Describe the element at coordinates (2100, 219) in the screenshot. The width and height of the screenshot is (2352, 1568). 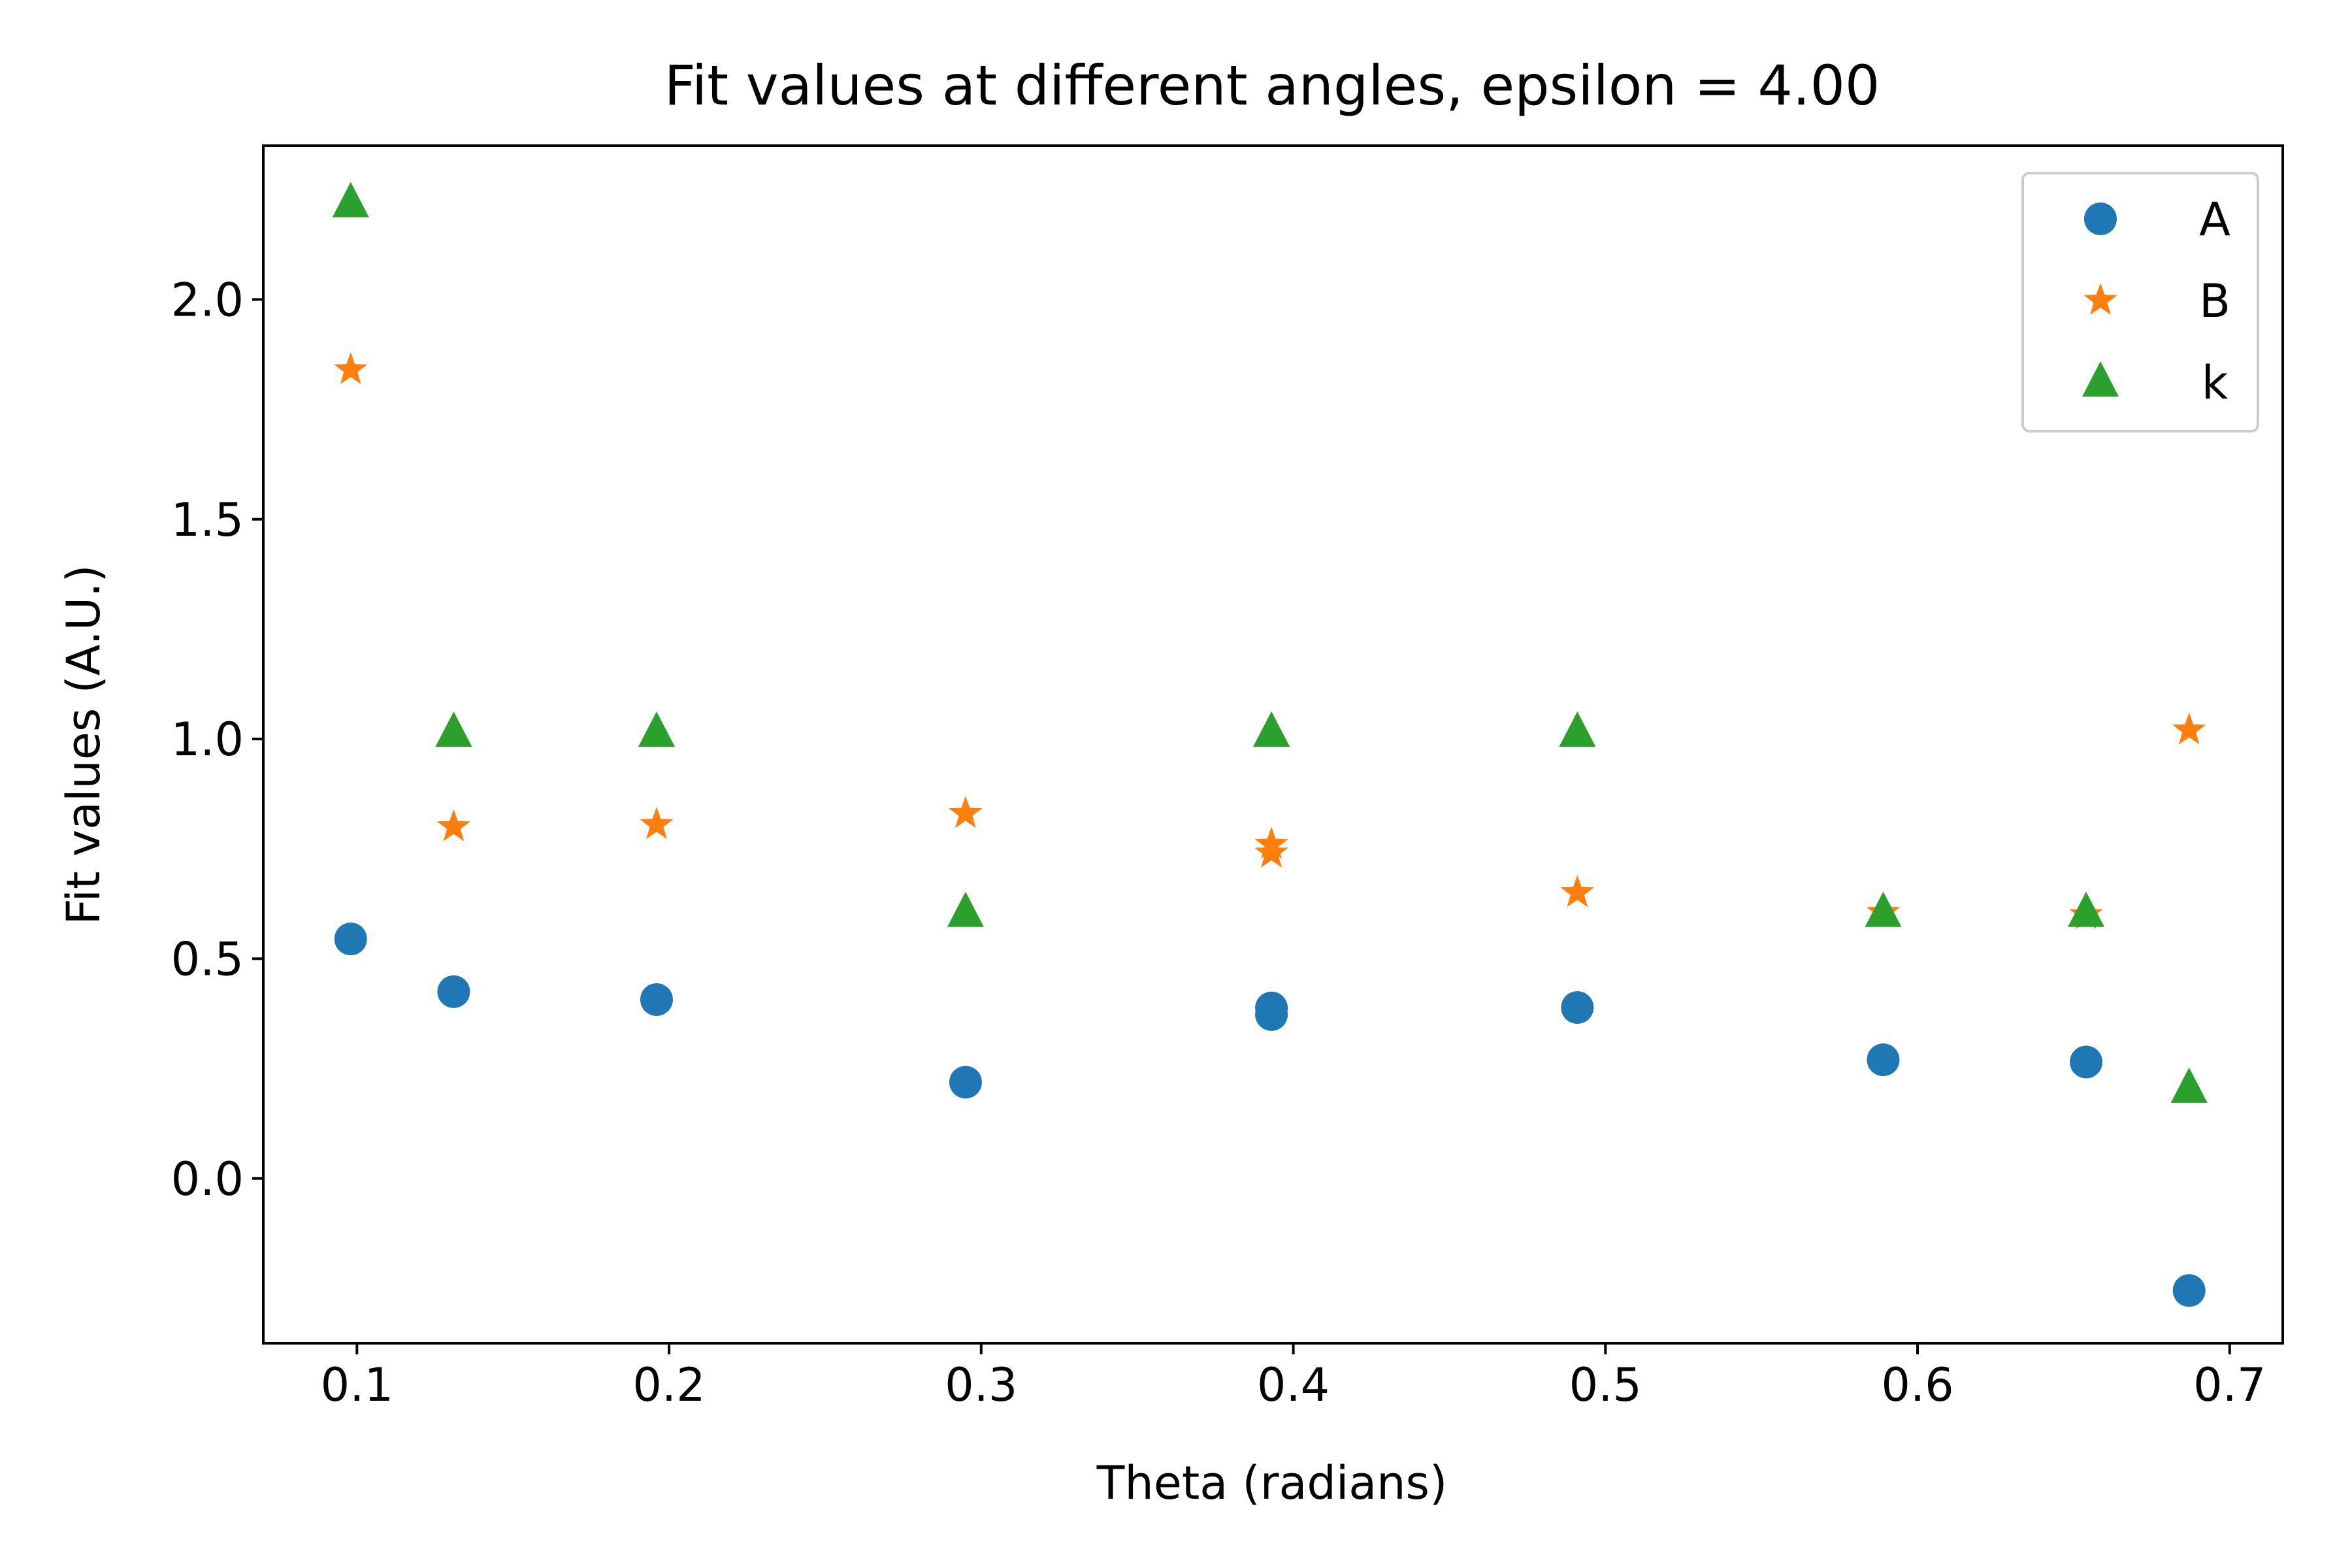
I see `legend-marker-A` at that location.